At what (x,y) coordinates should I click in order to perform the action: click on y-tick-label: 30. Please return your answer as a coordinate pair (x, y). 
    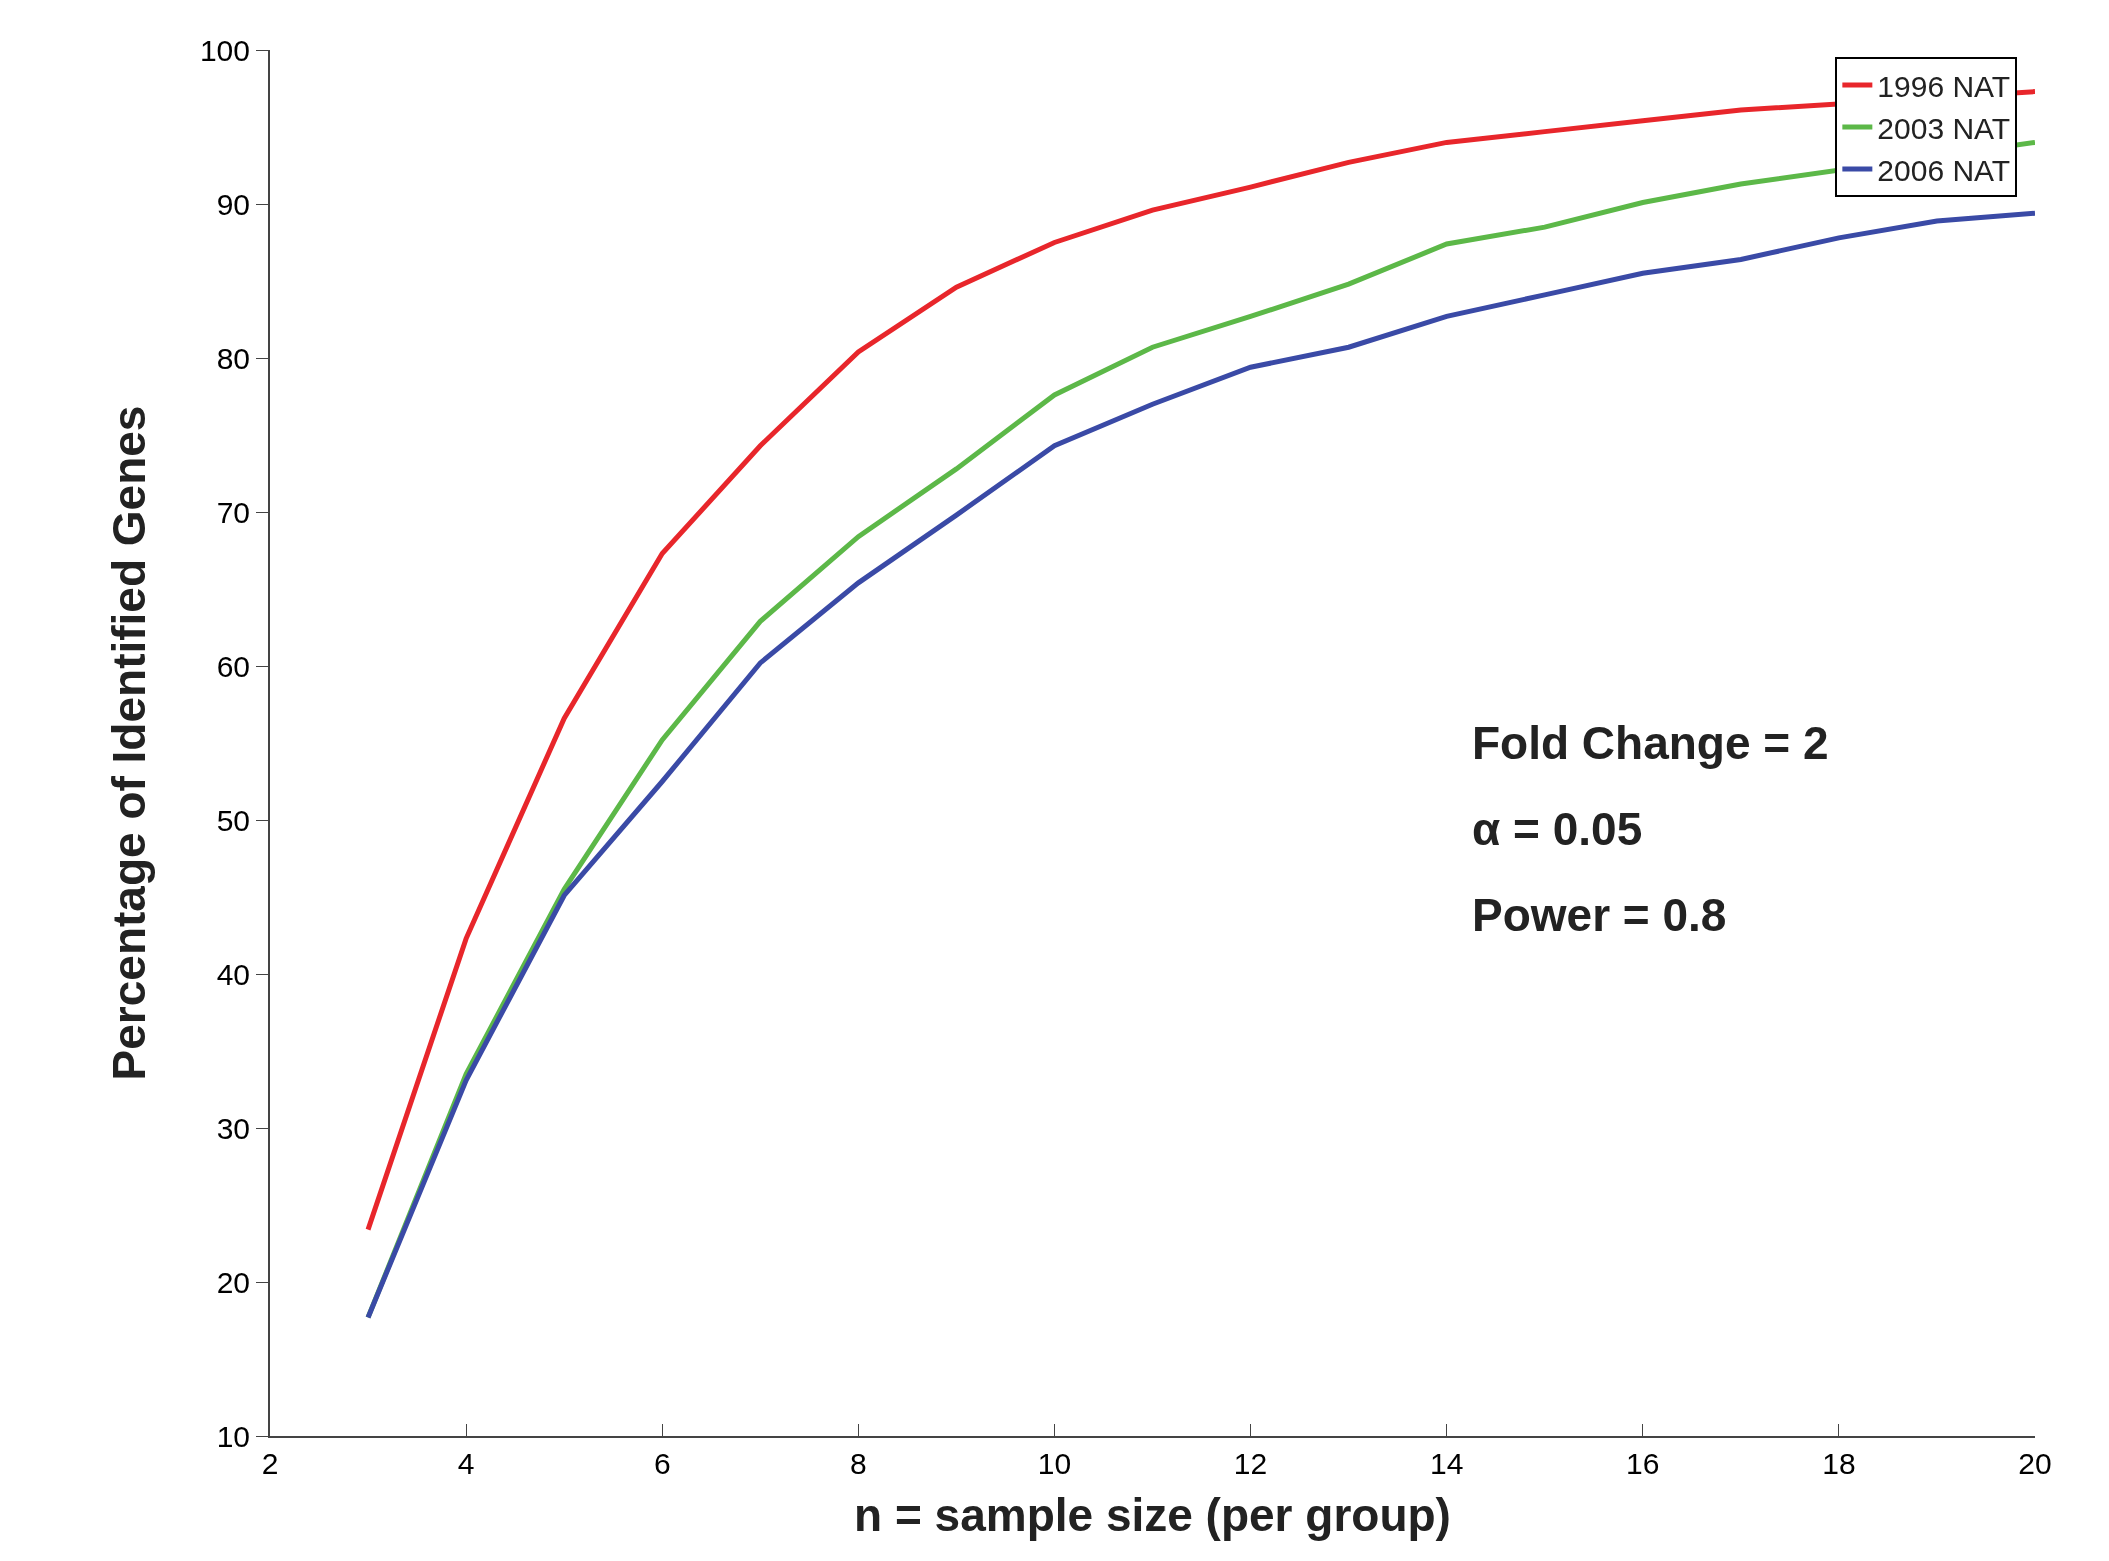
    Looking at the image, I should click on (233, 1128).